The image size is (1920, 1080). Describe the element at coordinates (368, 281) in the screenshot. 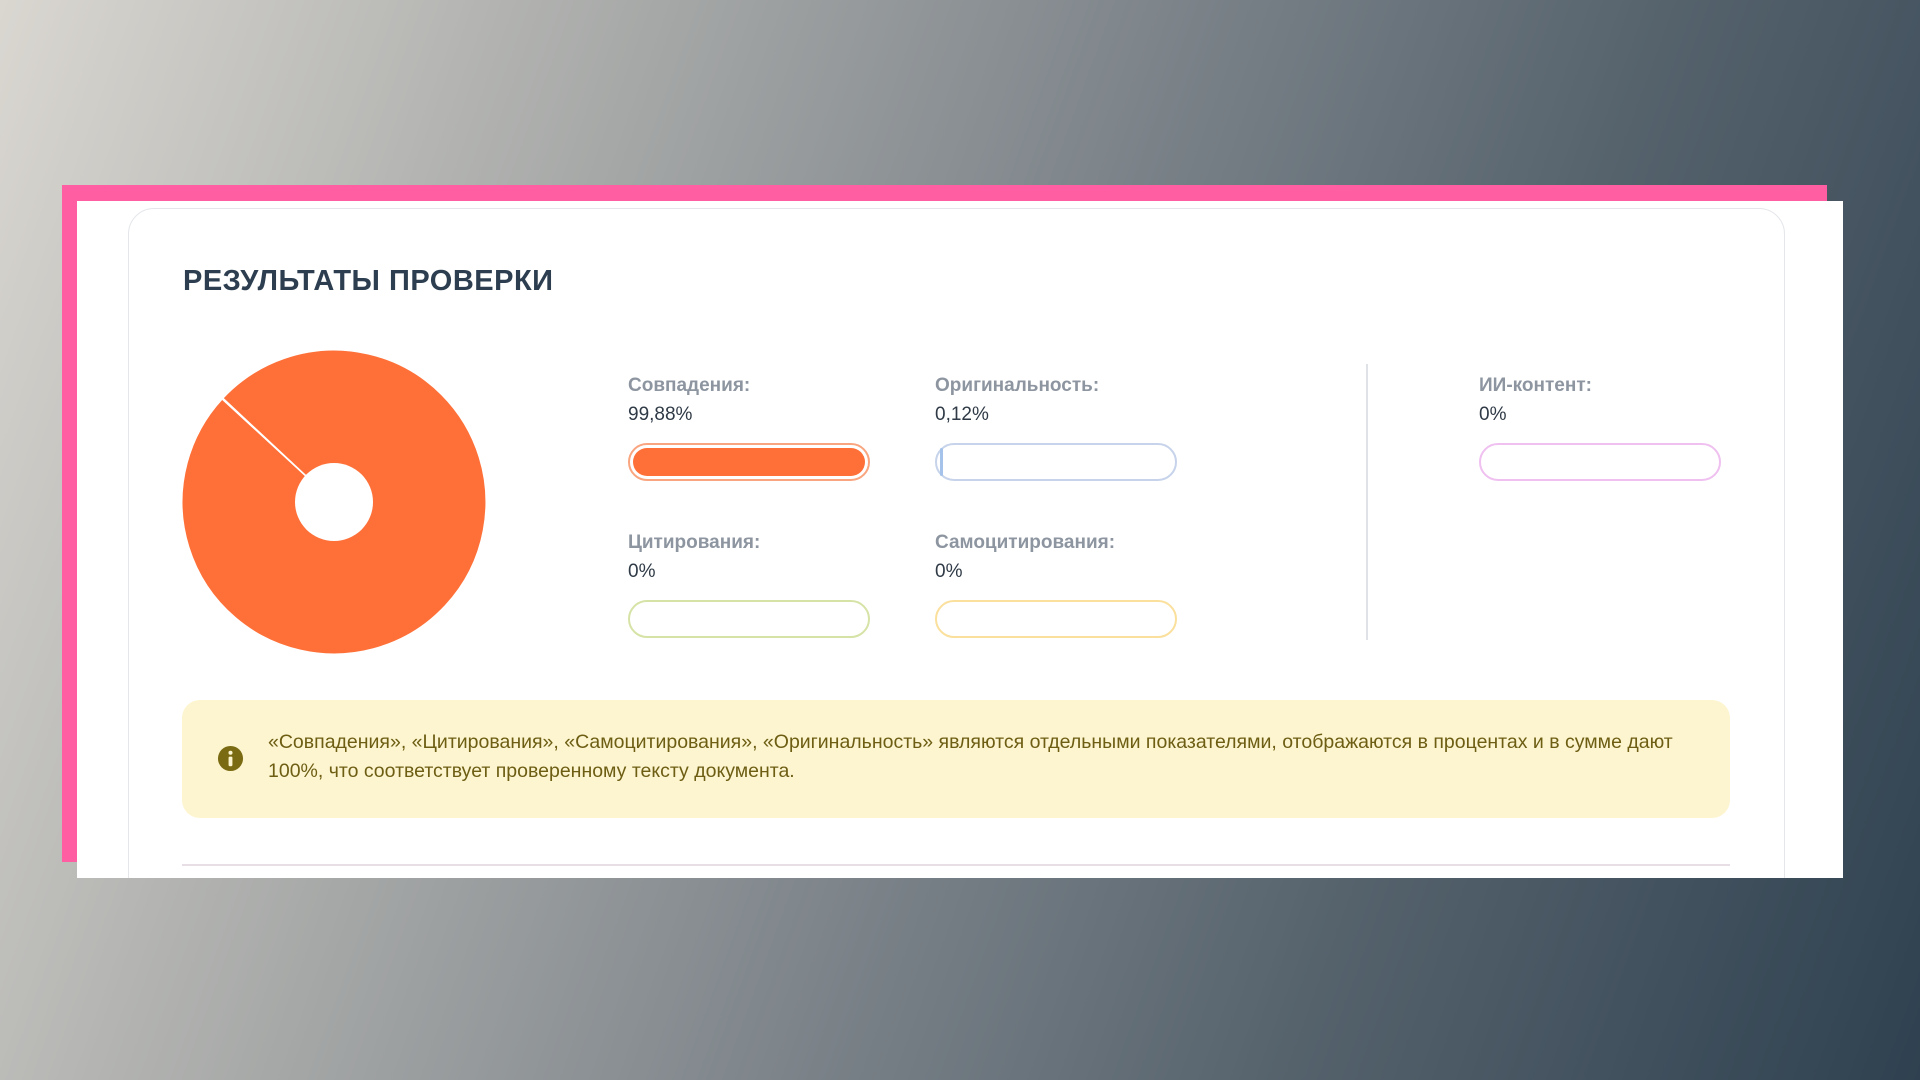

I see `page-title: РЕЗУЛЬТАТЫ ПРОВЕРКИ` at that location.